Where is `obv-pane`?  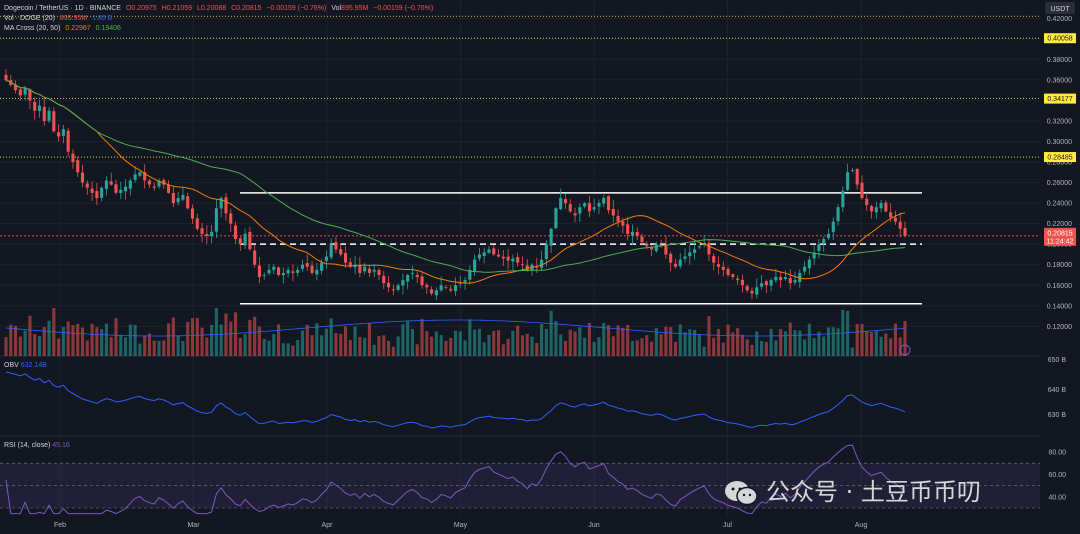
obv-pane is located at coordinates (455, 400).